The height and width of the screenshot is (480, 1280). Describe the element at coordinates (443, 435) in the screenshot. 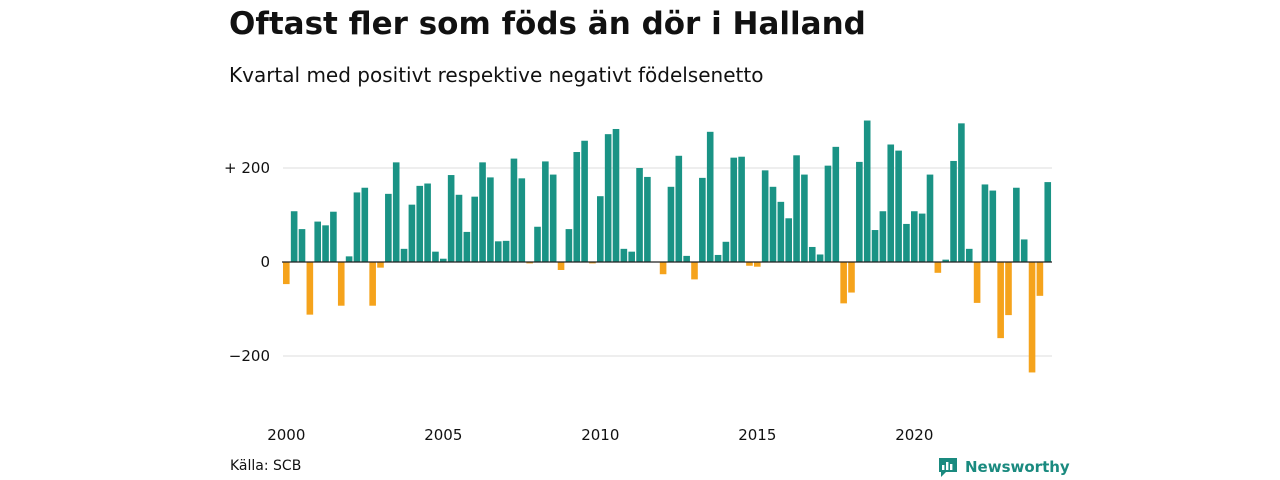

I see `x-tick-label: 2005` at that location.